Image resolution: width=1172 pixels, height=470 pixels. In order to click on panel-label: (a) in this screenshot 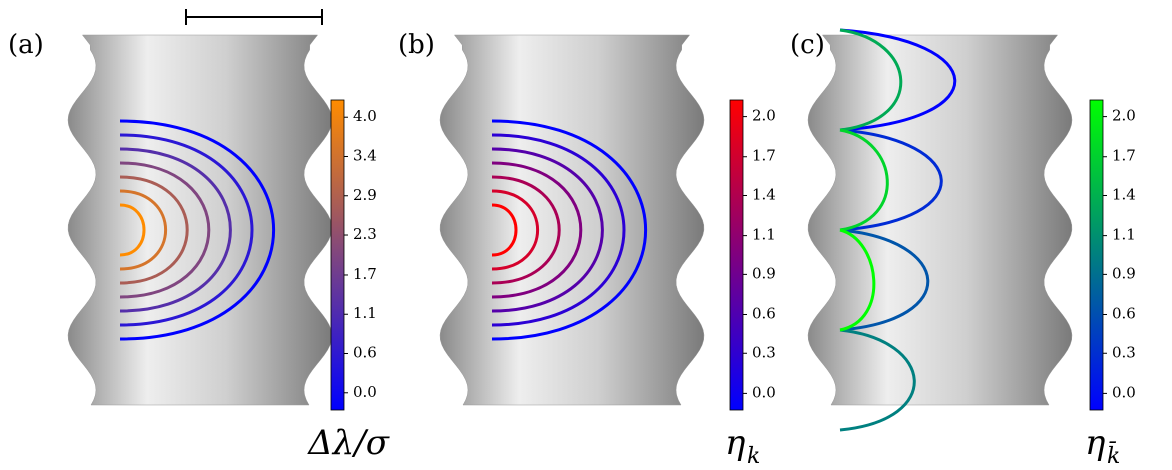, I will do `click(26, 45)`.